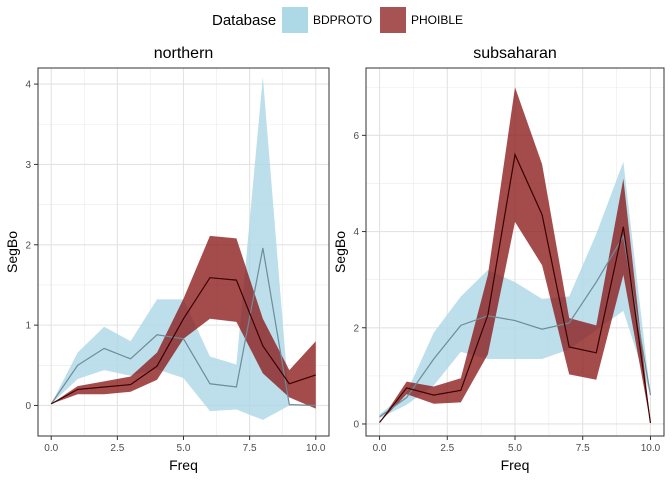 This screenshot has width=672, height=485. Describe the element at coordinates (295, 20) in the screenshot. I see `legend-key-bdproto` at that location.